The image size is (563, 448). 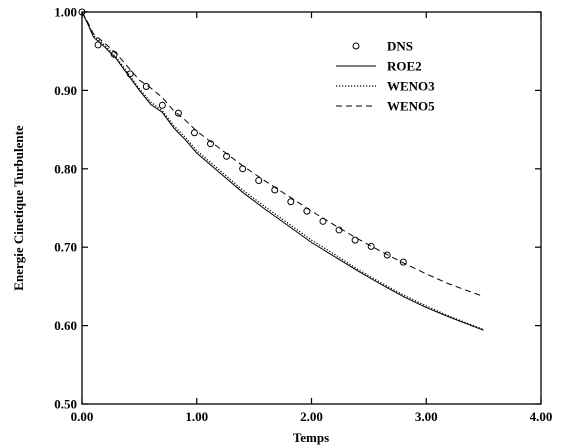 I want to click on x-axis-label: Temps, so click(x=311, y=437).